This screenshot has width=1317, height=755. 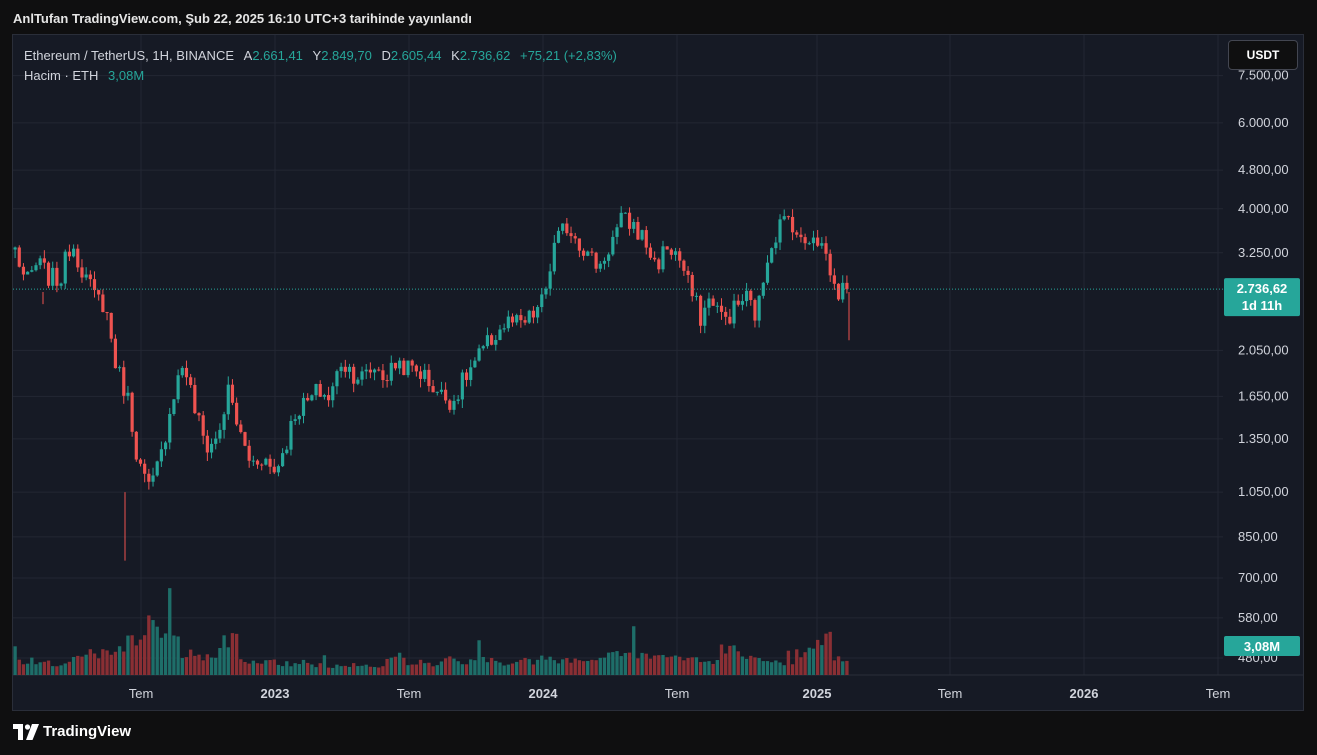 I want to click on volume-indicator-value: 3,08M, so click(x=126, y=75).